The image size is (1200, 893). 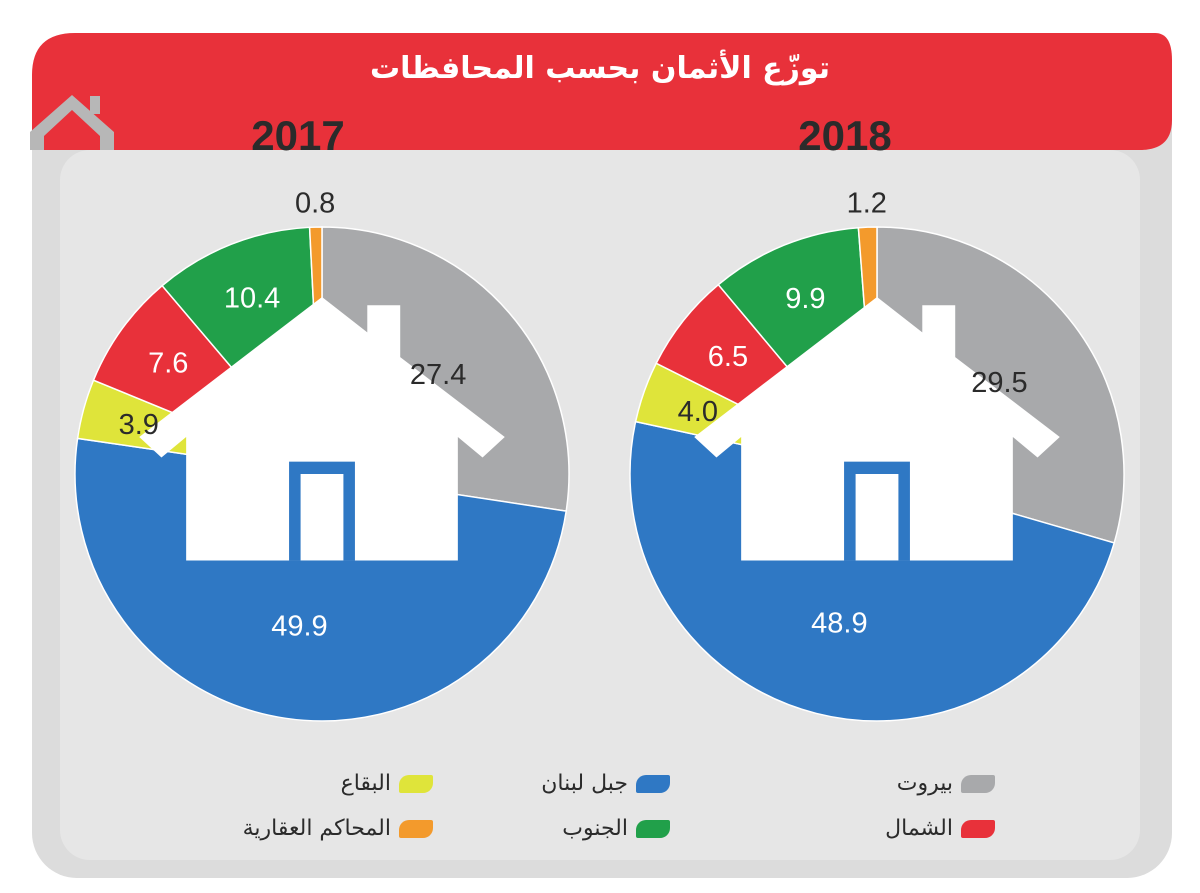 I want to click on legend-item-south: الجنوب, so click(x=616, y=828).